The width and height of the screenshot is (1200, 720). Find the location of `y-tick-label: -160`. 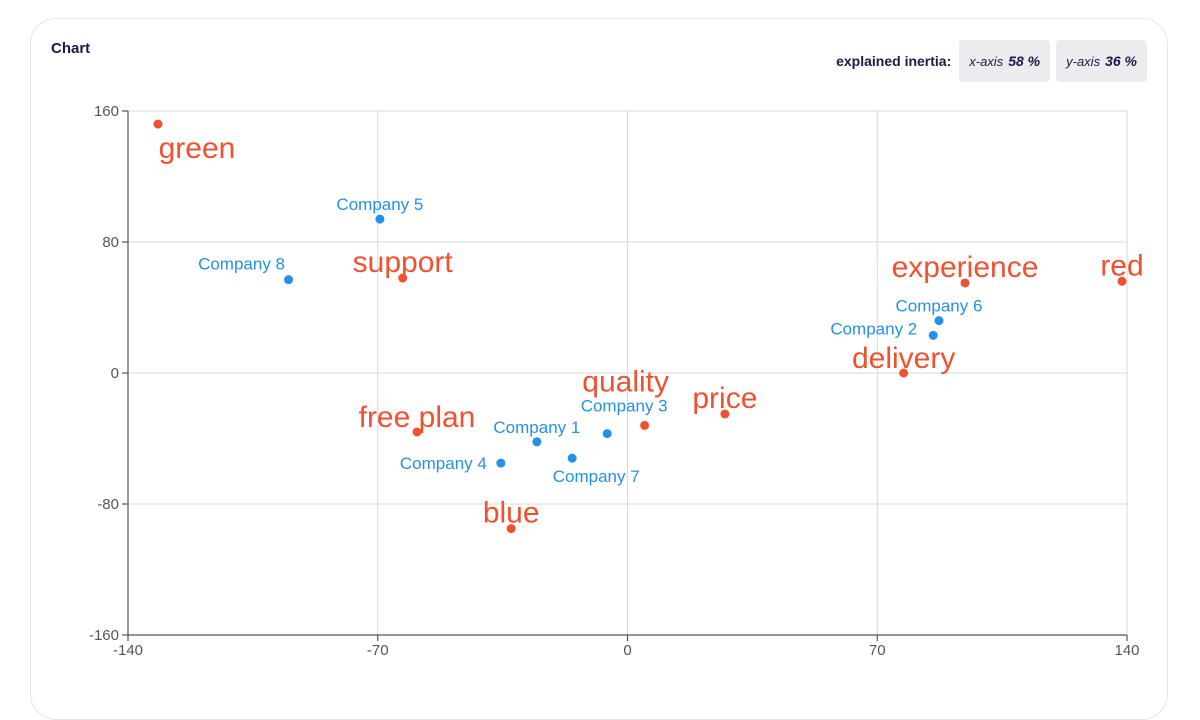

y-tick-label: -160 is located at coordinates (104, 635).